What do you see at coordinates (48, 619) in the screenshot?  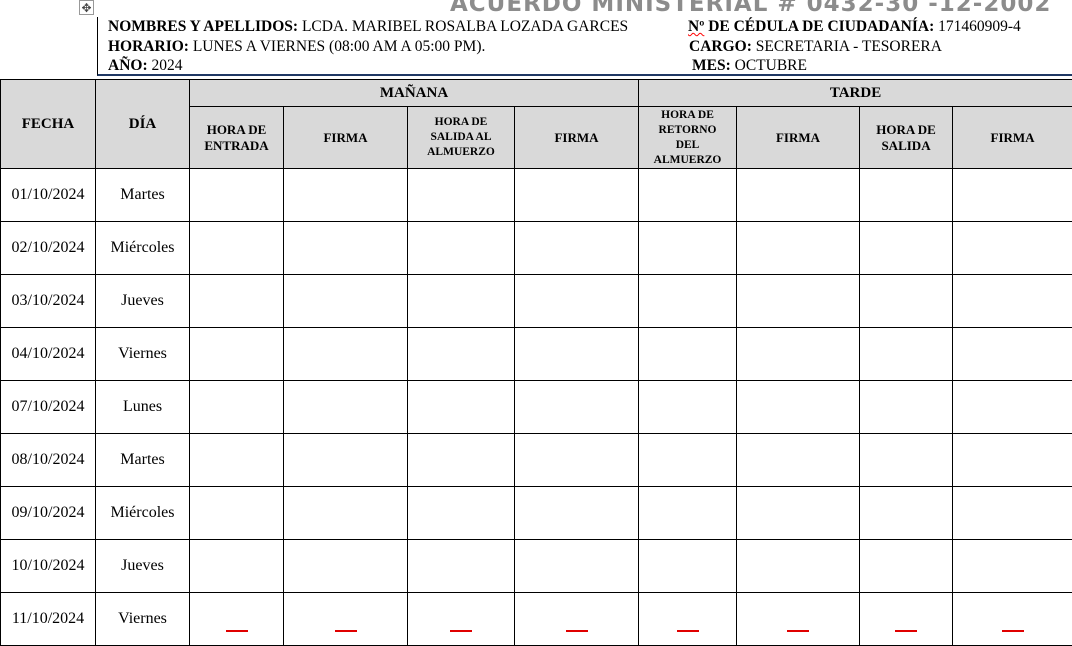 I see `fecha-cell: 11/10/2024` at bounding box center [48, 619].